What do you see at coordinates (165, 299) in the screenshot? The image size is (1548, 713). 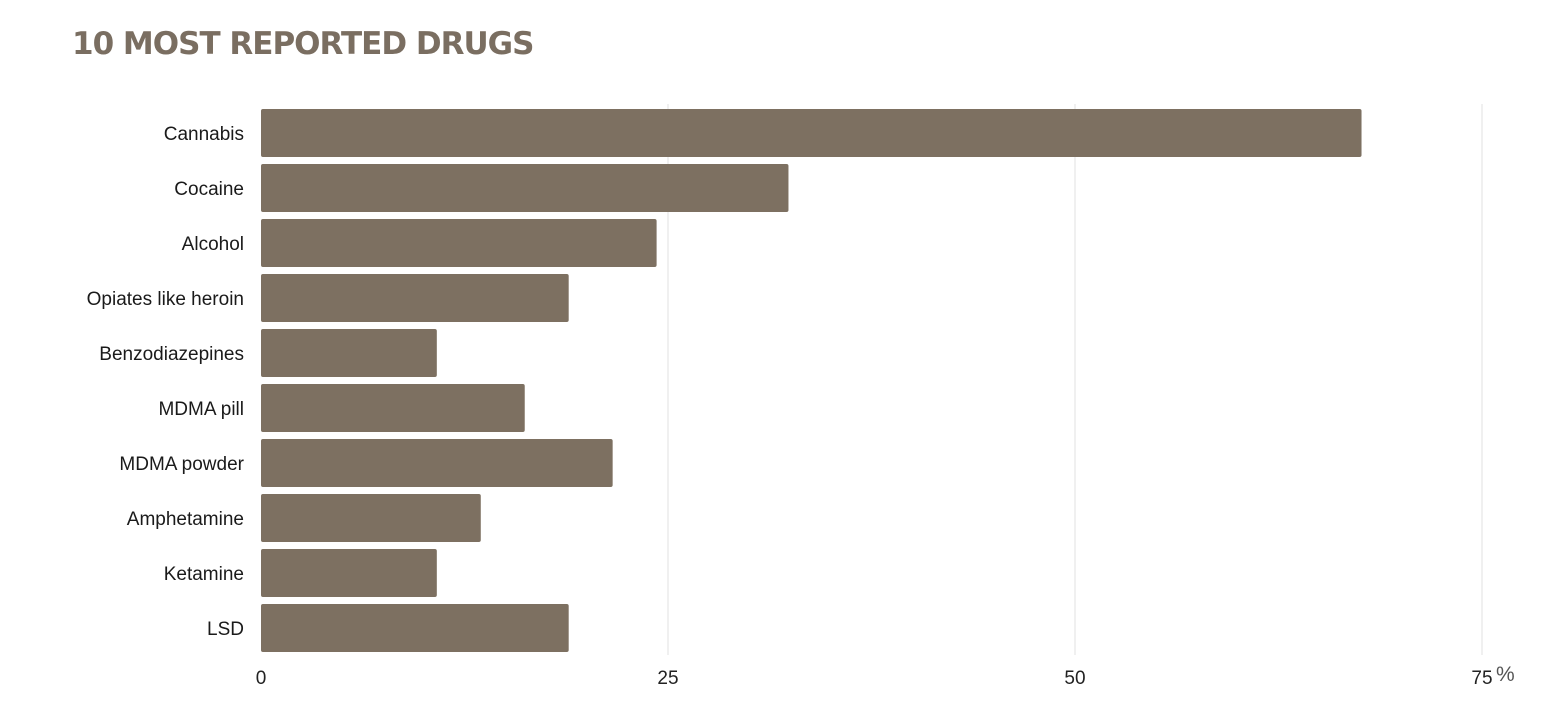 I see `category-label-opiates-like-heroin: Opiates like heroin` at bounding box center [165, 299].